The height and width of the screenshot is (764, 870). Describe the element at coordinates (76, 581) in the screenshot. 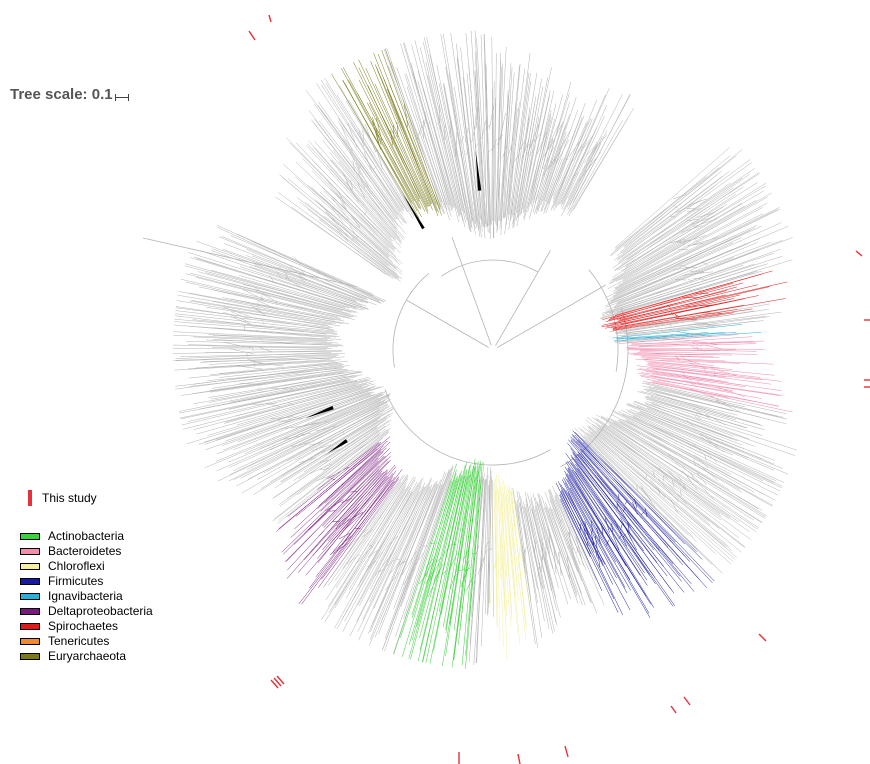

I see `legend-label: Firmicutes` at that location.